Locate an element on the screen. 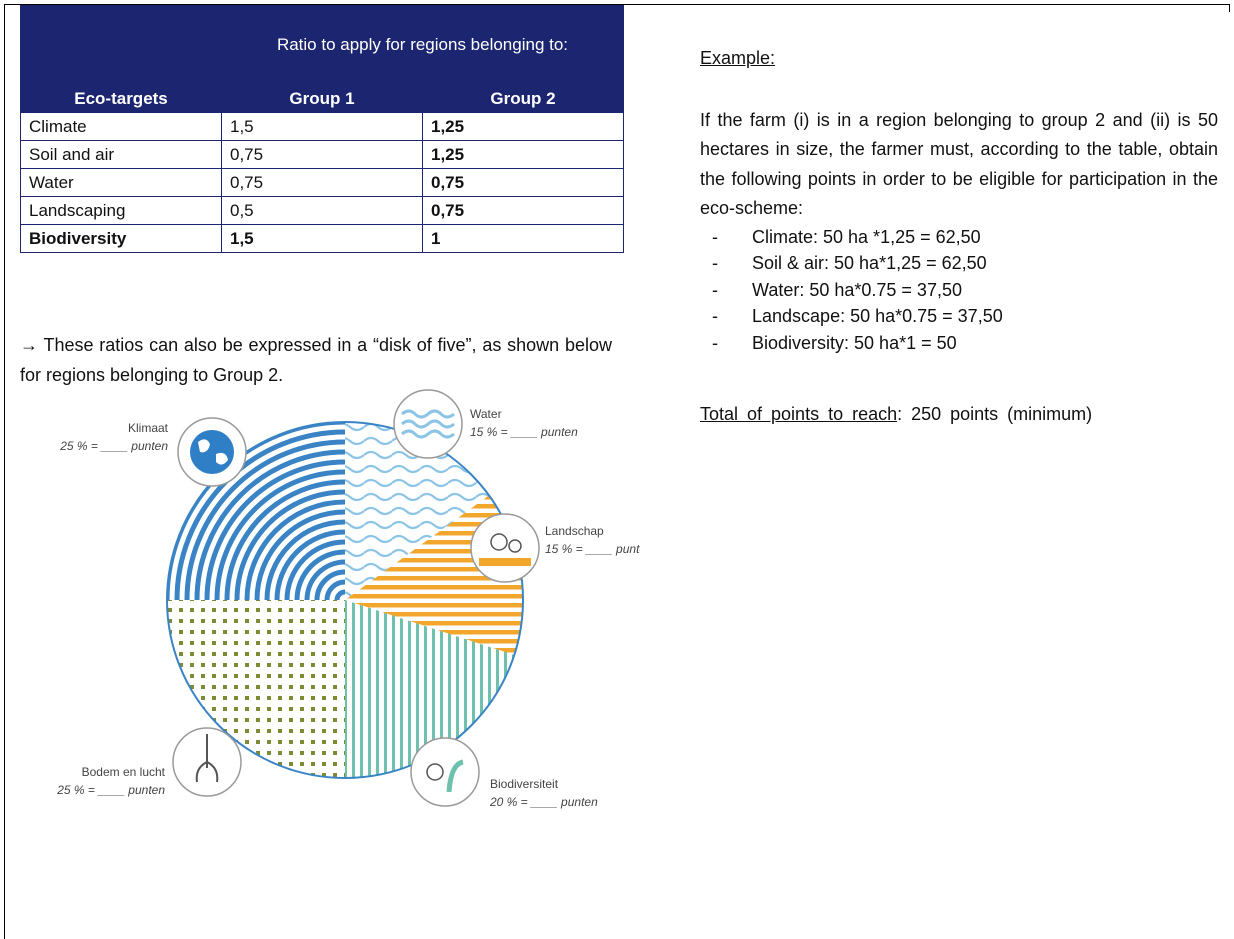 This screenshot has height=939, width=1234. bullet-item: - Biodiversity: 50 ha*1 = 50 is located at coordinates (959, 343).